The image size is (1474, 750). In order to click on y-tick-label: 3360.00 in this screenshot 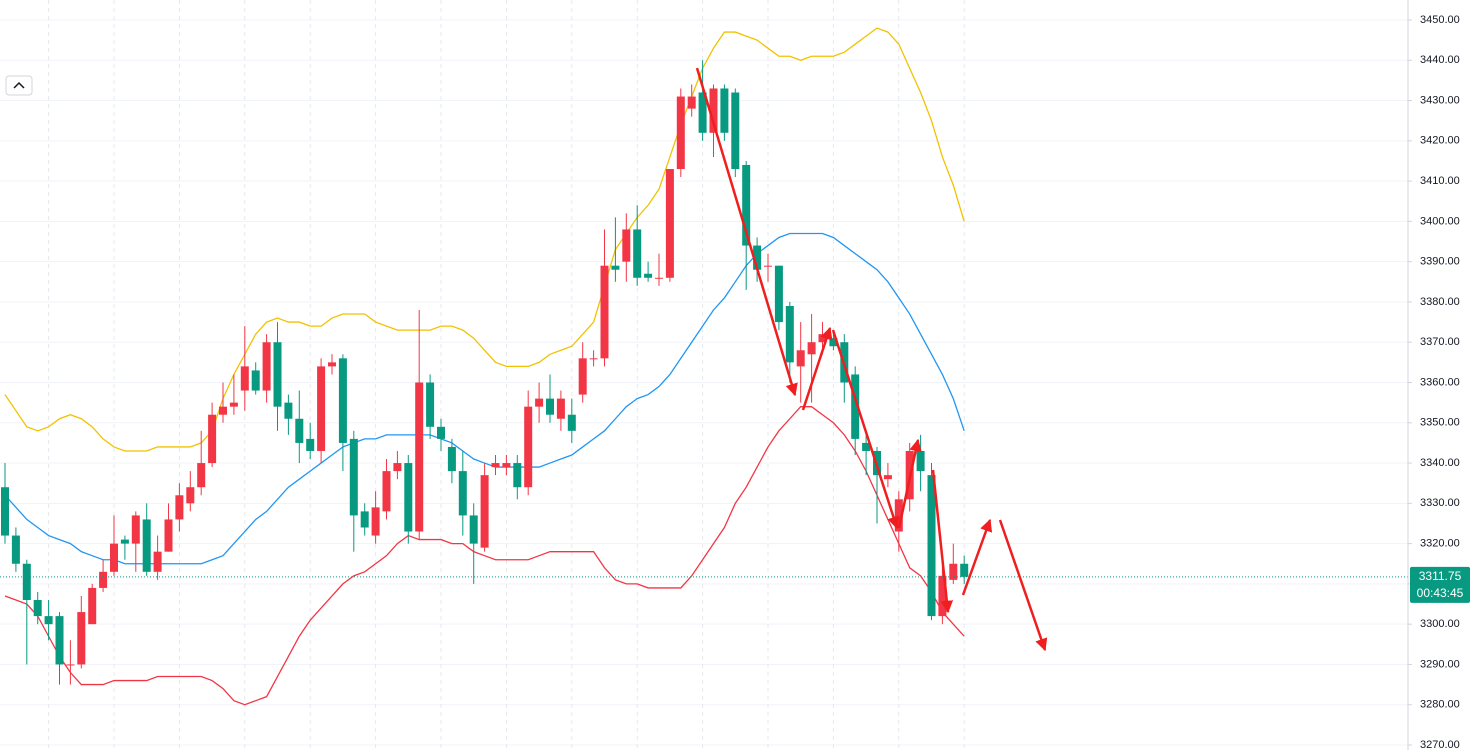, I will do `click(1440, 382)`.